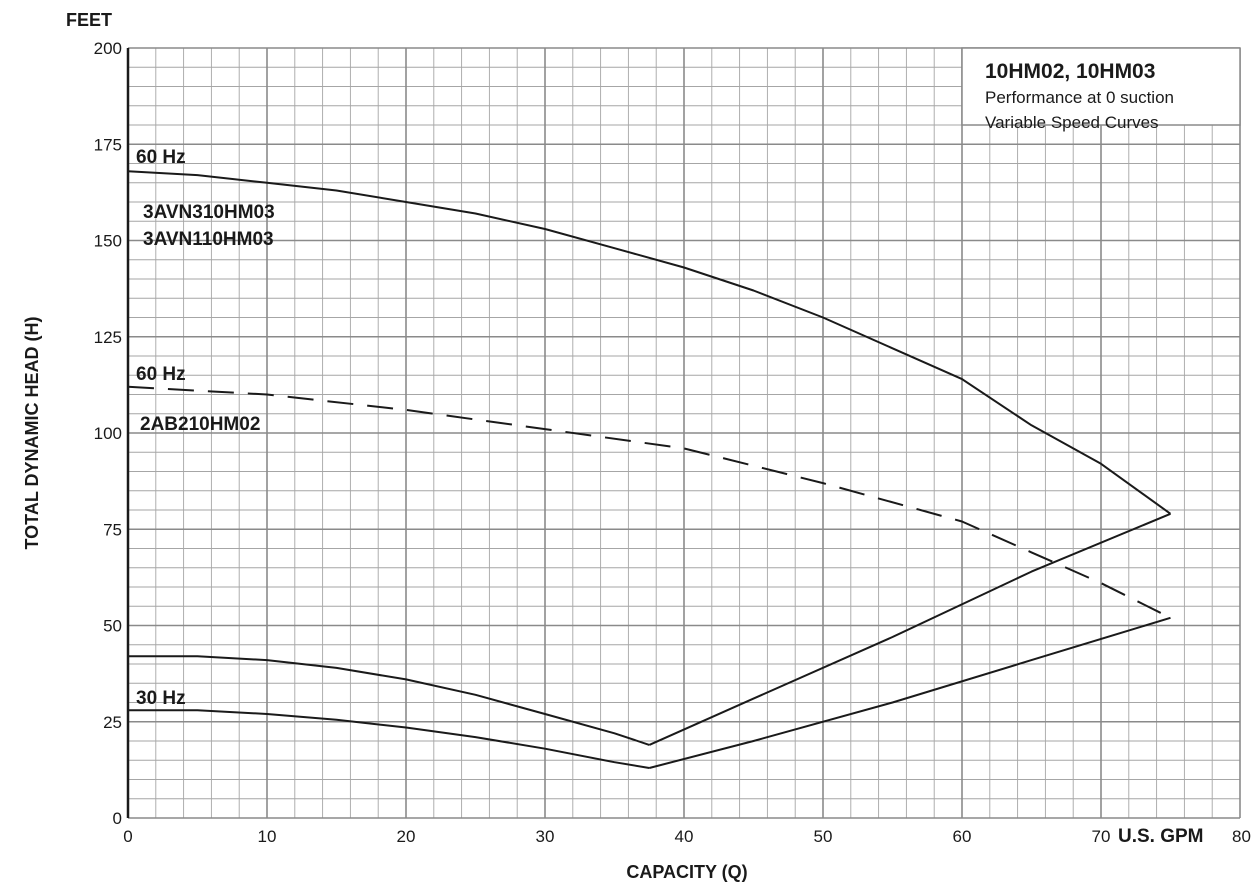  I want to click on y-tick-label: 200, so click(108, 48).